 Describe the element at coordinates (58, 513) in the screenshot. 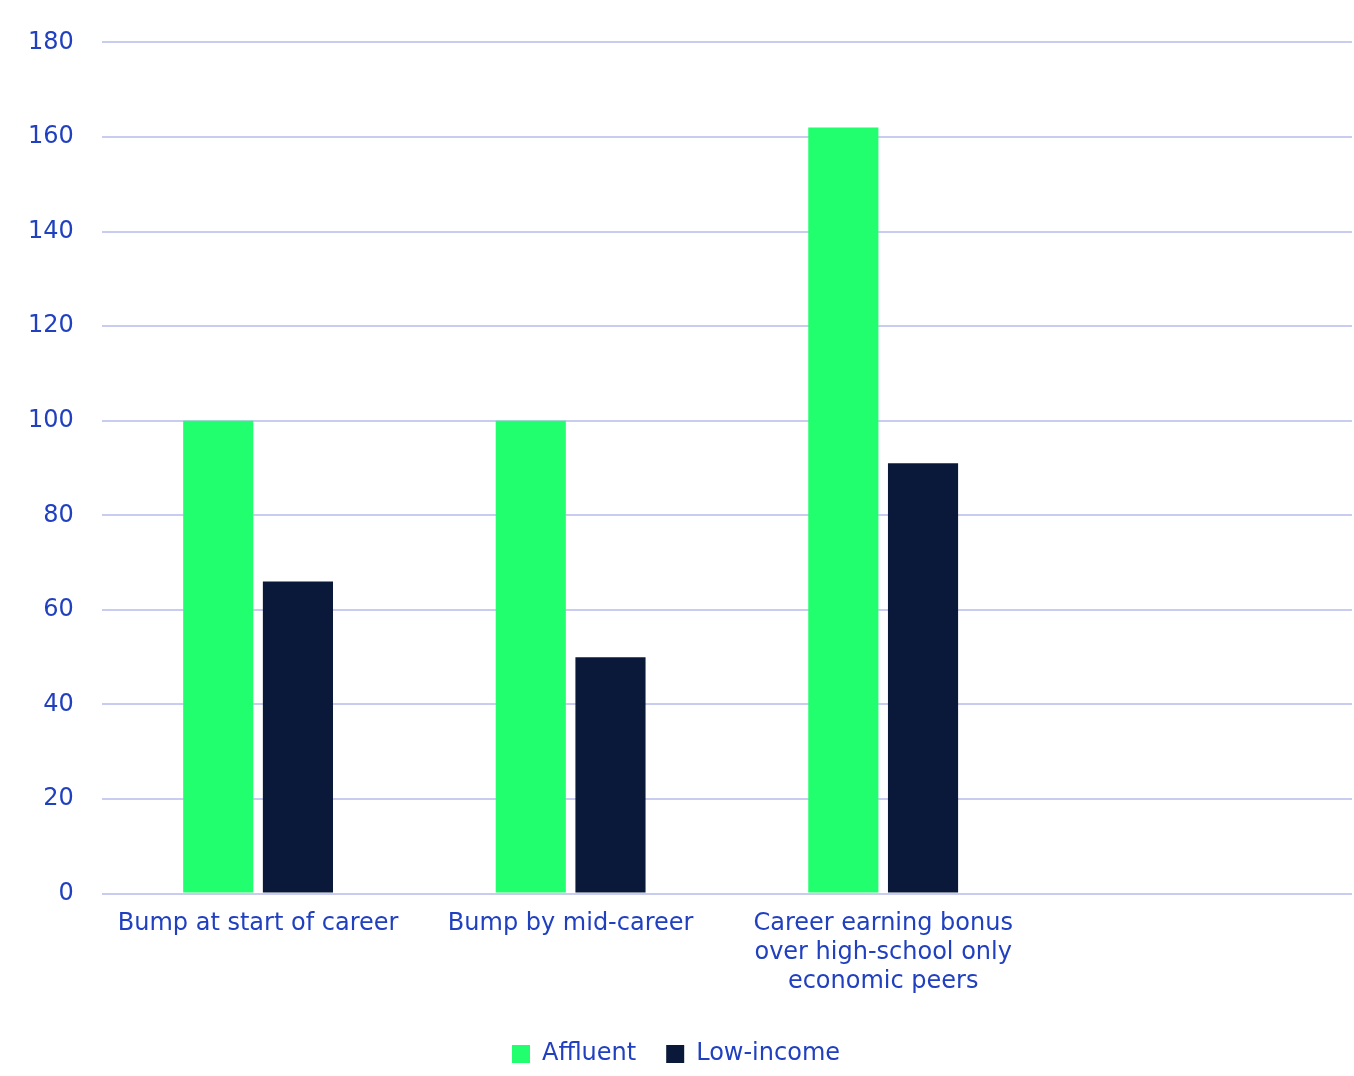

I see `y-tick-label: 80` at that location.